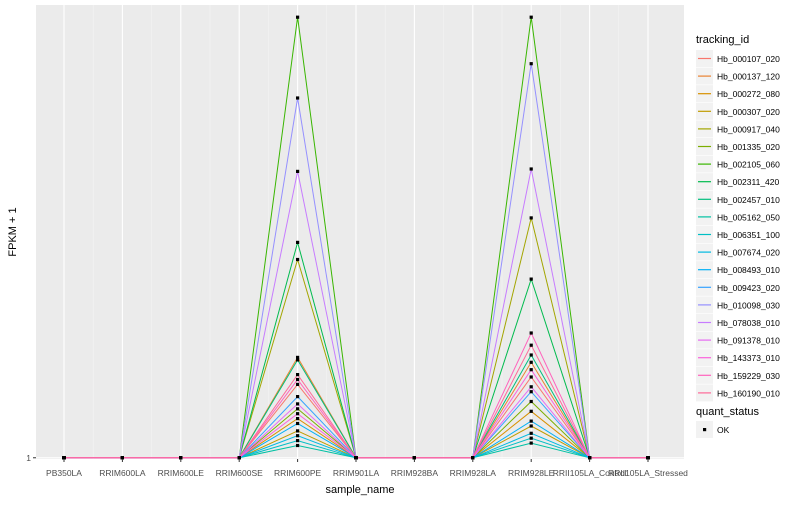 The width and height of the screenshot is (800, 505). I want to click on legend-item: Hb_002457_010, so click(738, 199).